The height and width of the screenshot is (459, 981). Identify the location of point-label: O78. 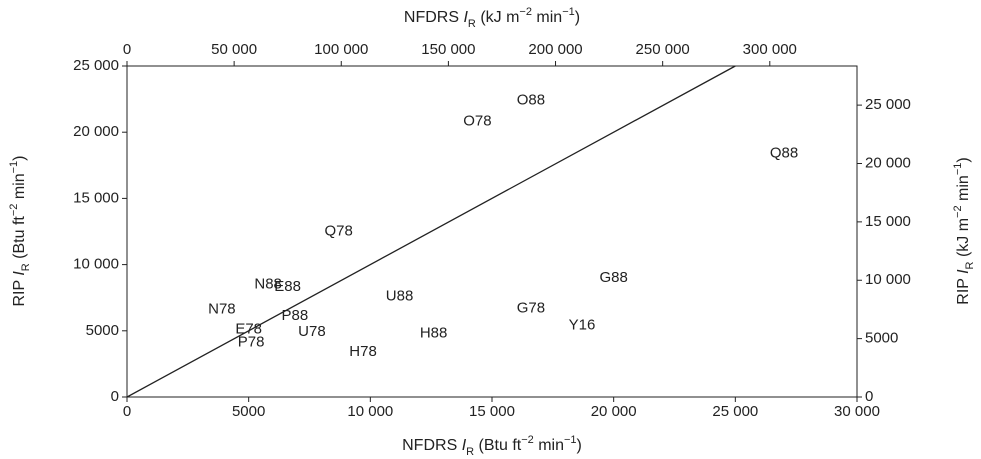
(477, 121).